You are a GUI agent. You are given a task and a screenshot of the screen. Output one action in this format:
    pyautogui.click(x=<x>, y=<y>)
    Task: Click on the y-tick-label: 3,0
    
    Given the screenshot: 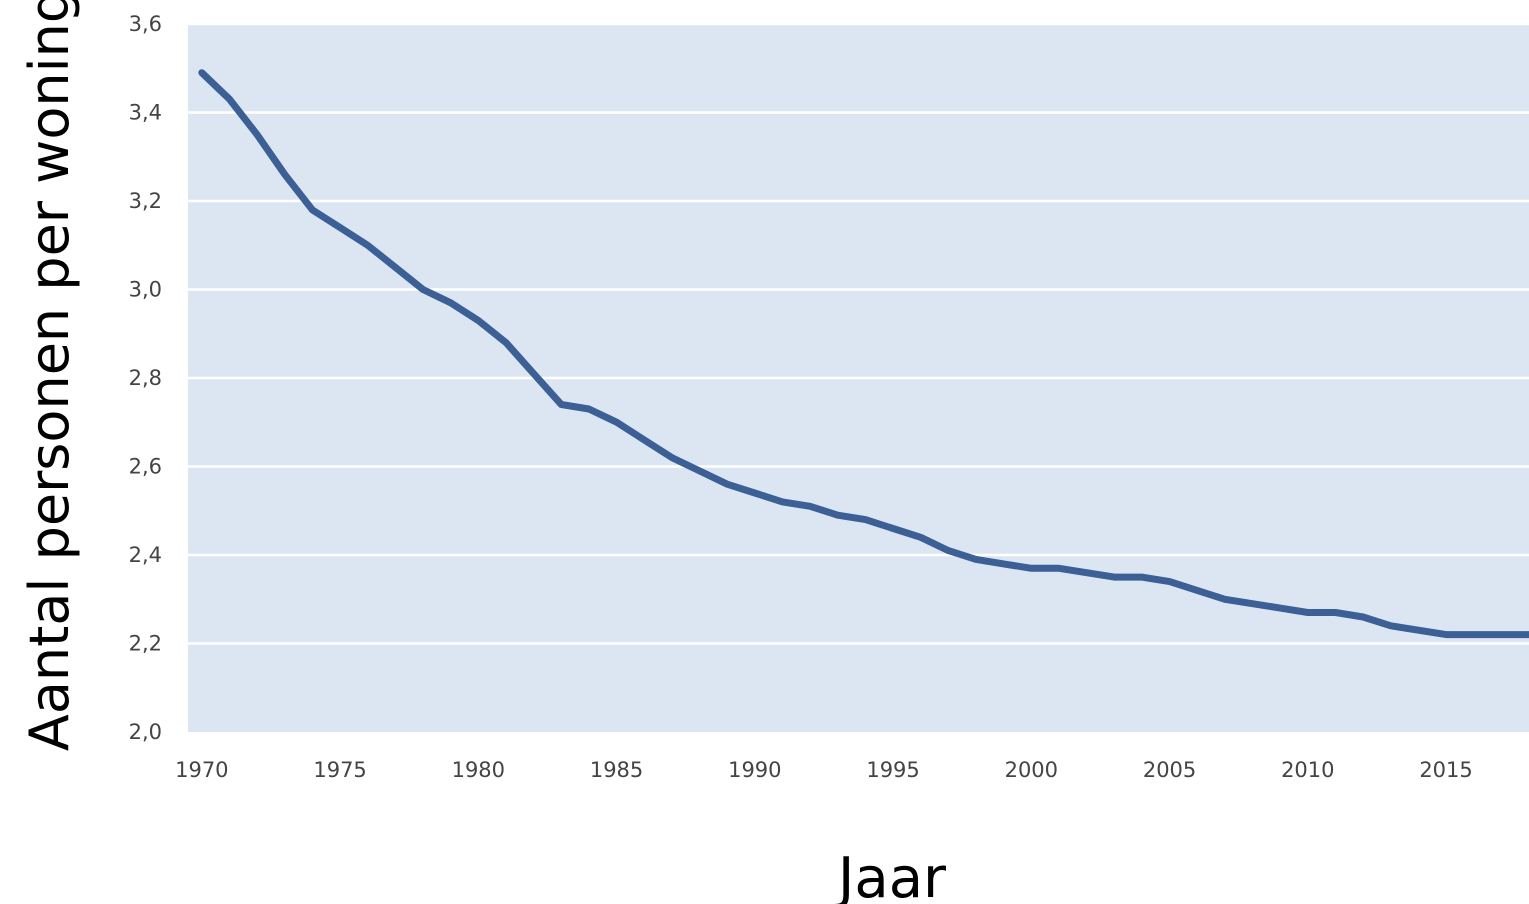 What is the action you would take?
    pyautogui.click(x=145, y=290)
    